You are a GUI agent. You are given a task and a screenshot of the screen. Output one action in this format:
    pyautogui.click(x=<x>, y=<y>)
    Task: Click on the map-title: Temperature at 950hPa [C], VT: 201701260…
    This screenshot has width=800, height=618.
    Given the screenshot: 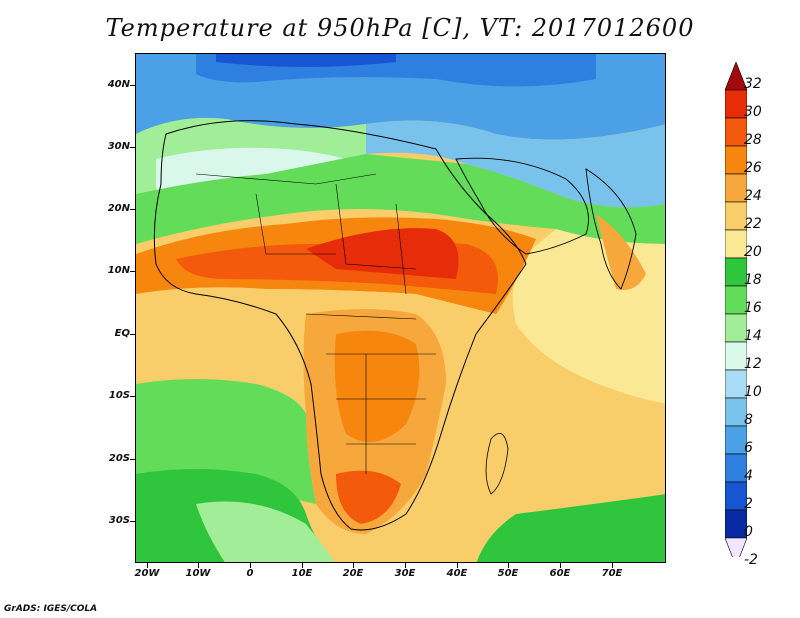 What is the action you would take?
    pyautogui.click(x=400, y=28)
    